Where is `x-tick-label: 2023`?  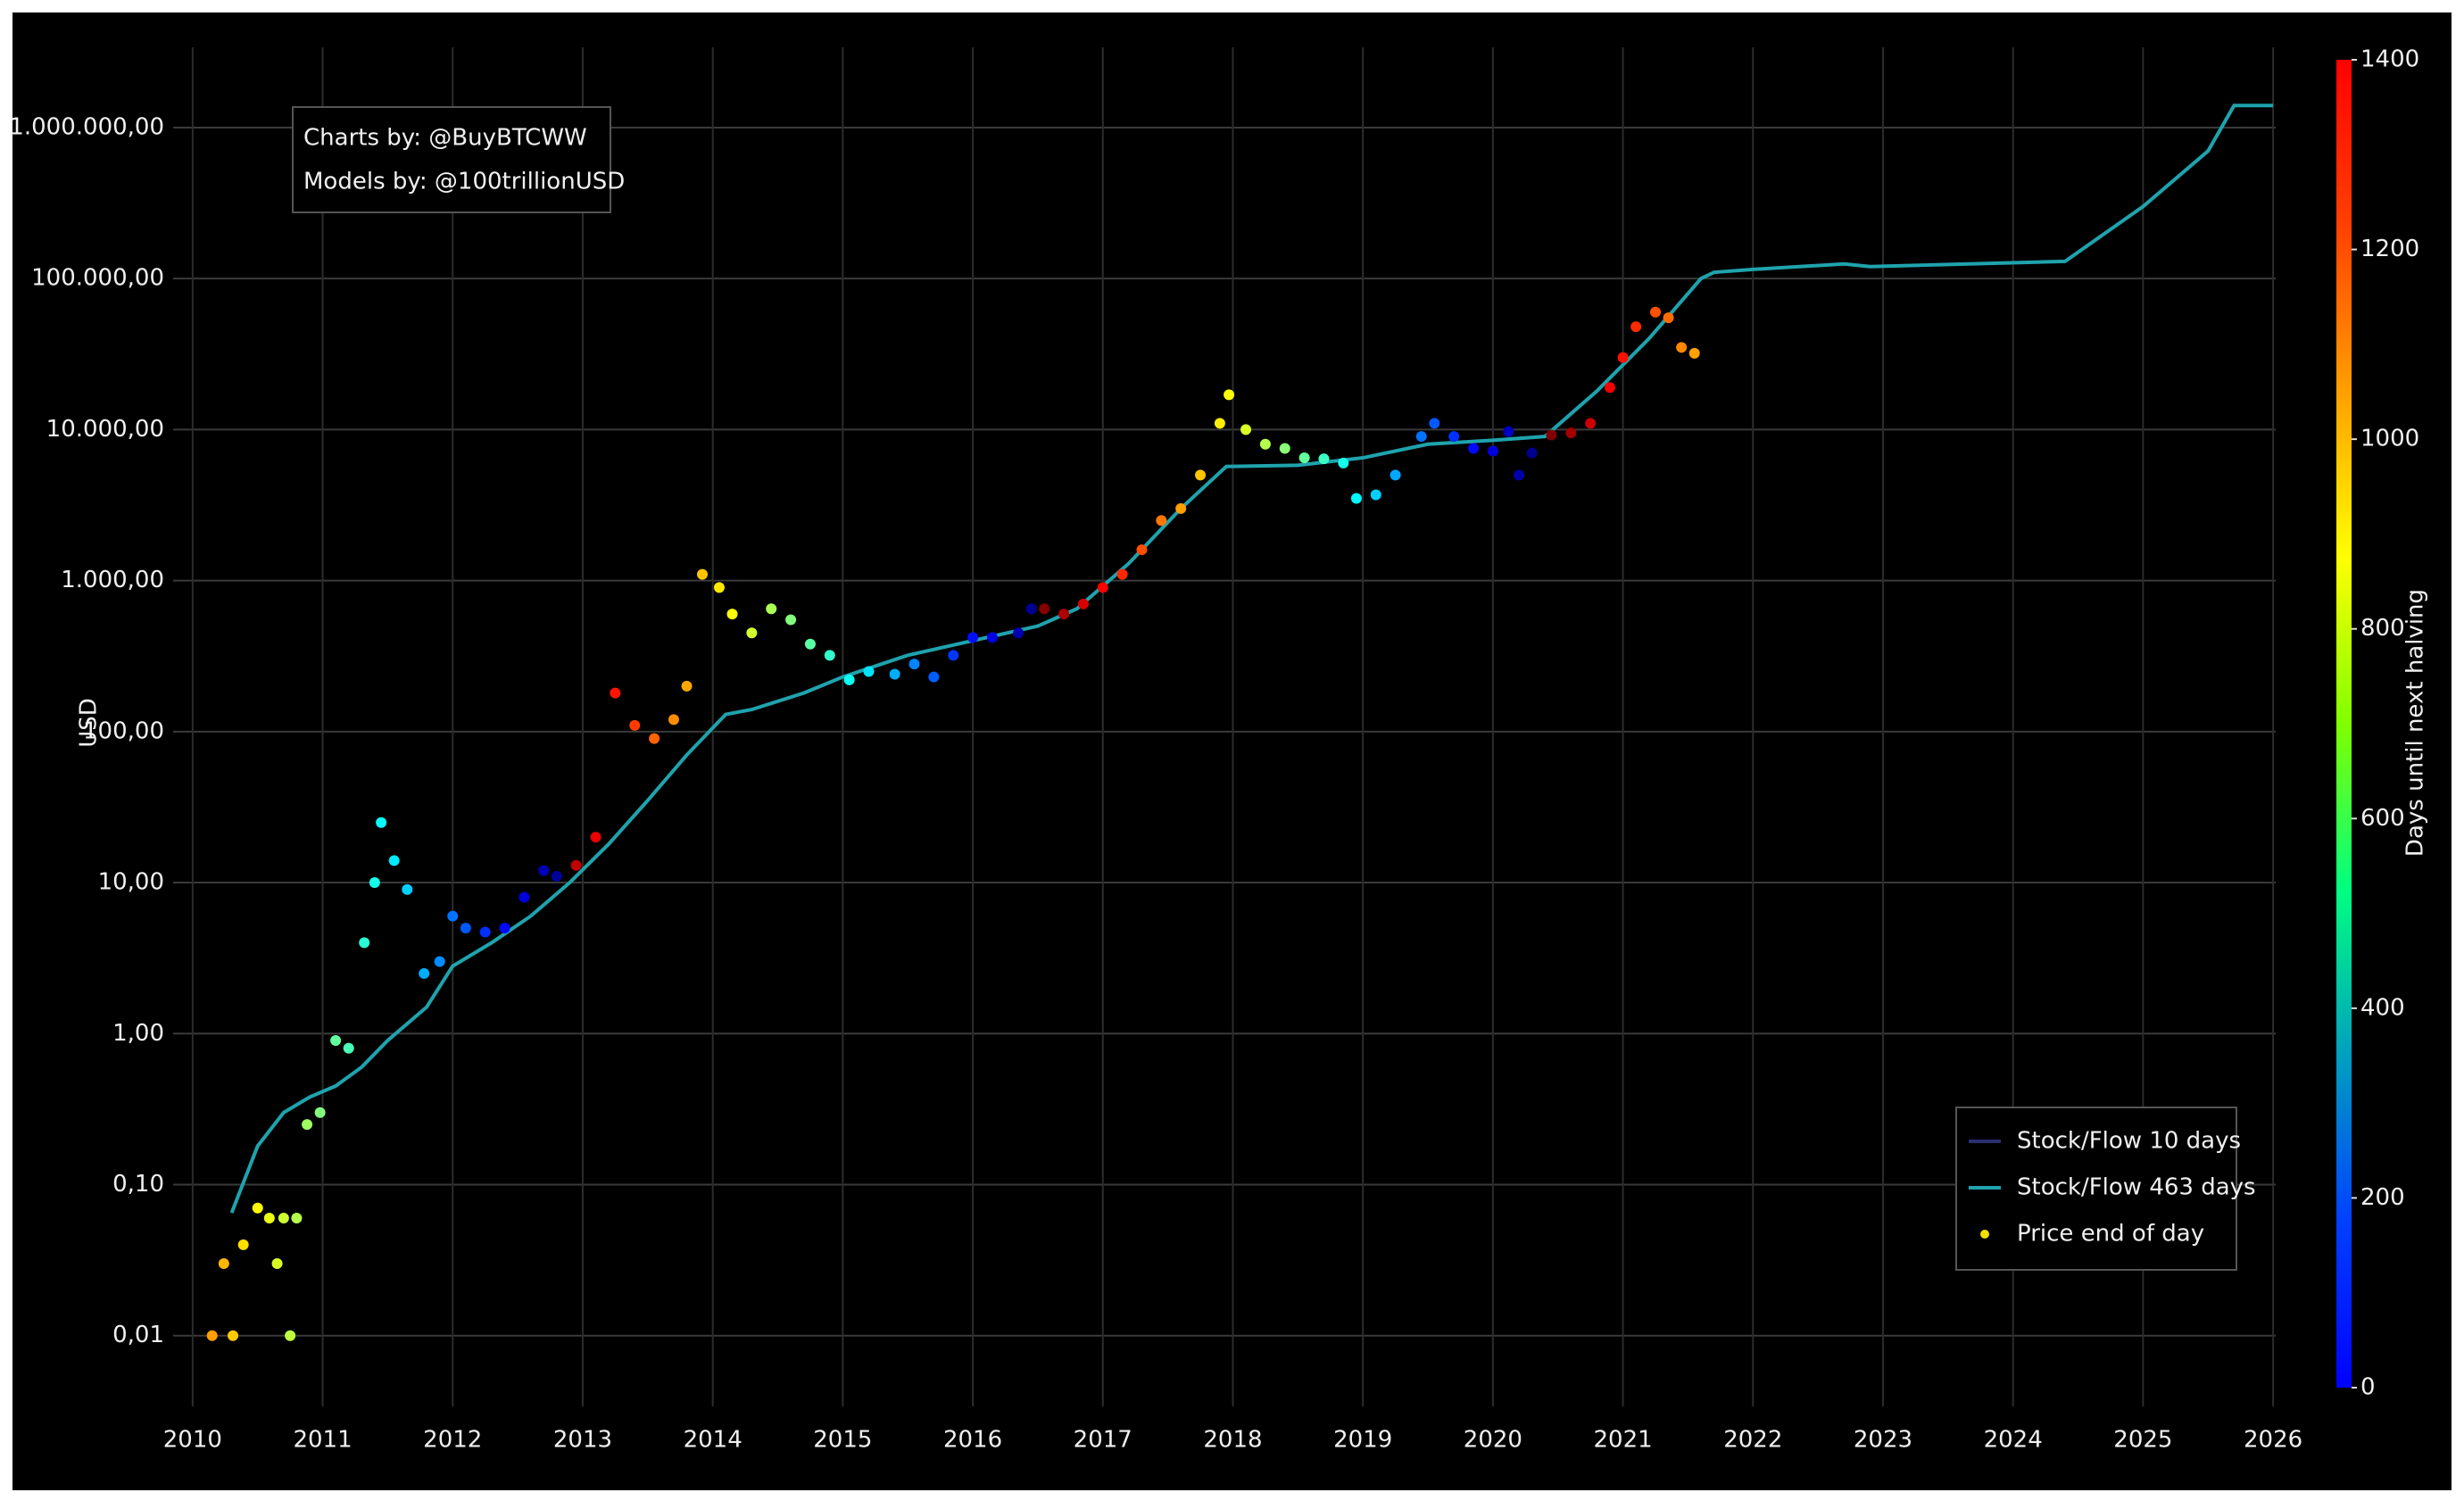 x-tick-label: 2023 is located at coordinates (1883, 1440).